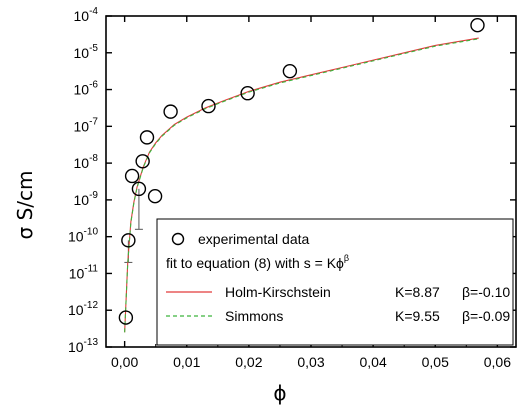 This screenshot has height=412, width=529. Describe the element at coordinates (93, 48) in the screenshot. I see `y-tick-exponent: -5` at that location.